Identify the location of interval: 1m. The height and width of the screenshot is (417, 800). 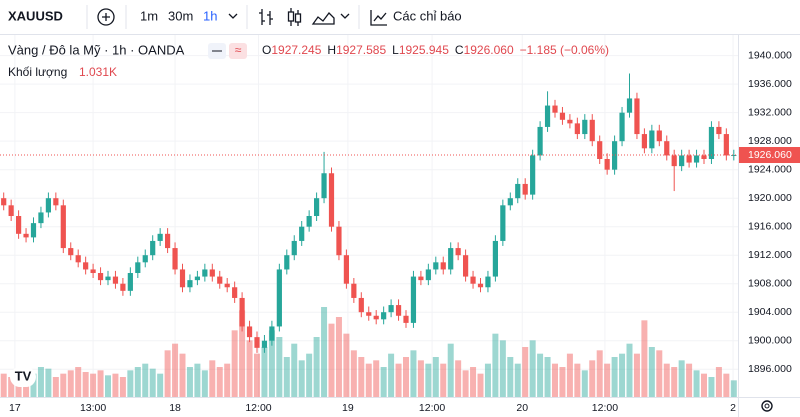
(149, 15).